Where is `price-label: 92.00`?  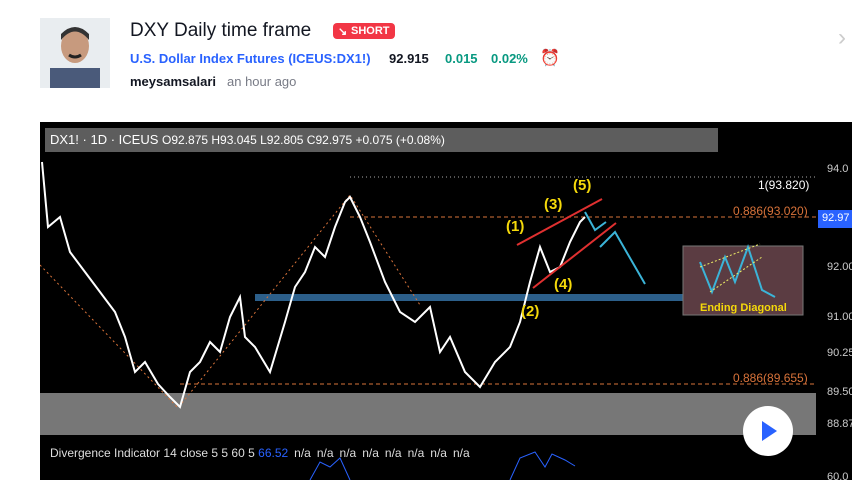 price-label: 92.00 is located at coordinates (839, 267).